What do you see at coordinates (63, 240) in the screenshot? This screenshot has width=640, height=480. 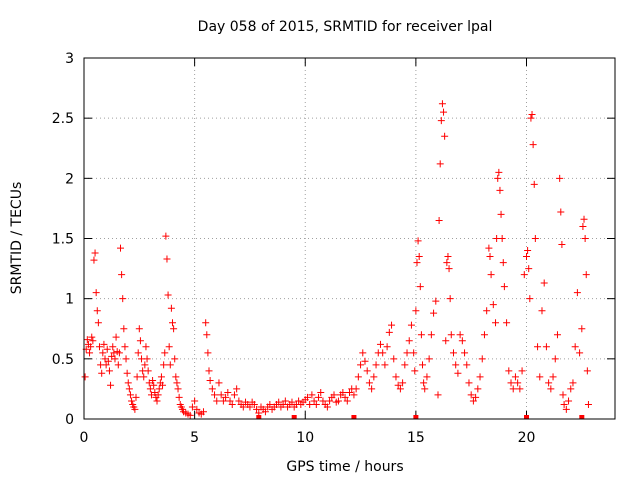 I see `y-tick-label: 1.5` at bounding box center [63, 240].